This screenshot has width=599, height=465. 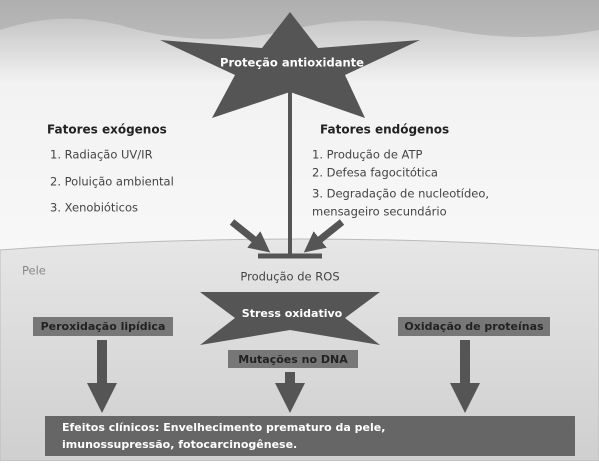 I want to click on endogenous-item: mensageiro secundário, so click(x=379, y=212).